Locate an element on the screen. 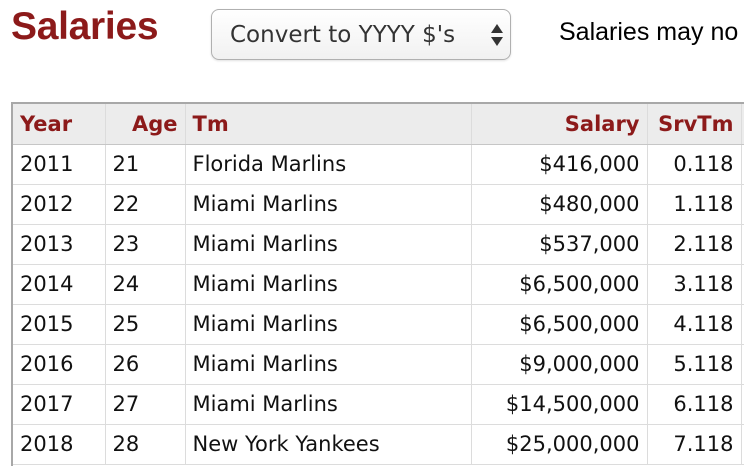 The width and height of the screenshot is (744, 466). column-header-team: Tm is located at coordinates (328, 124).